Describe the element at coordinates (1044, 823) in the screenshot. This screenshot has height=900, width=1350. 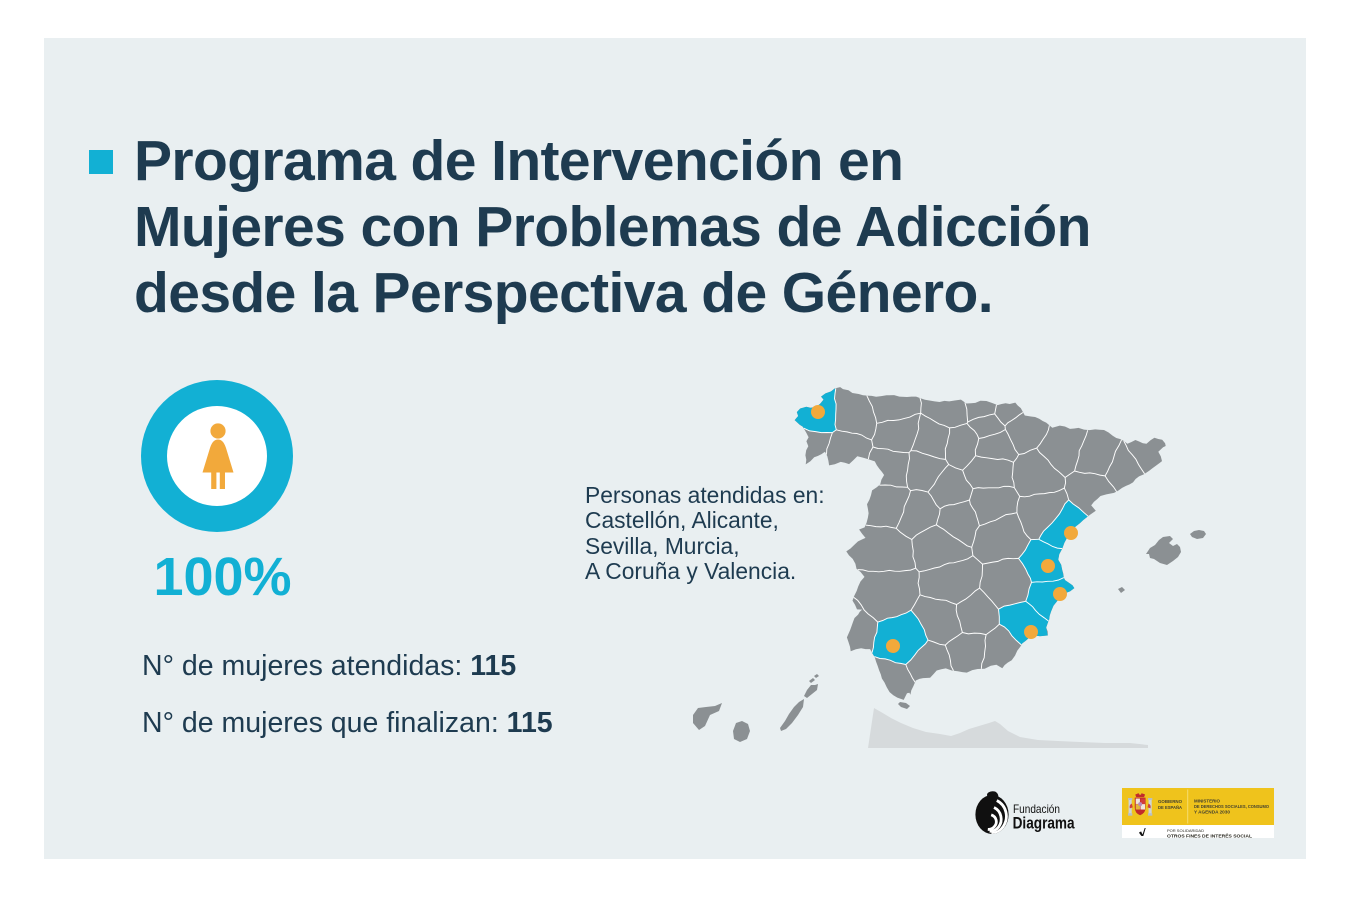
I see `svg-text: Diagrama` at that location.